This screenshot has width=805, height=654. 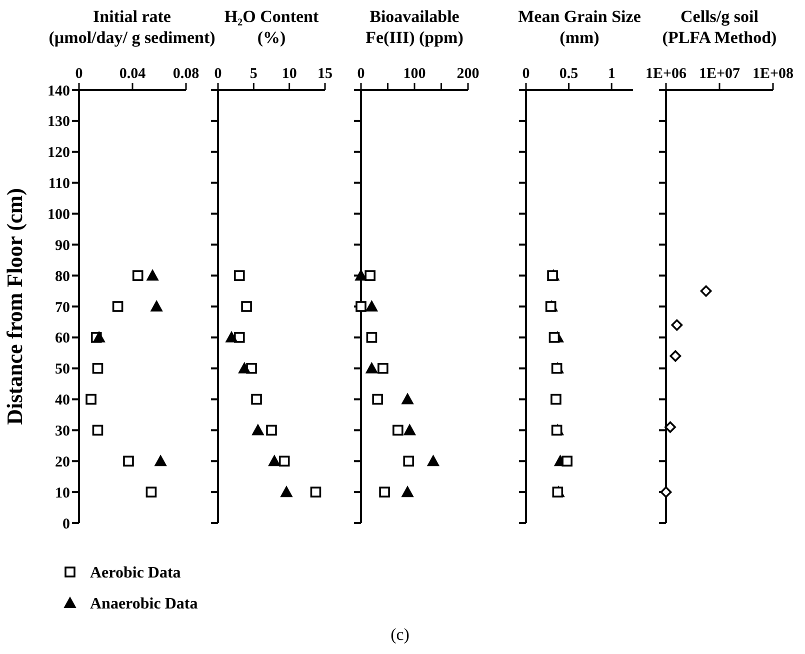 I want to click on x-tick-label: 1E+08, so click(x=773, y=74).